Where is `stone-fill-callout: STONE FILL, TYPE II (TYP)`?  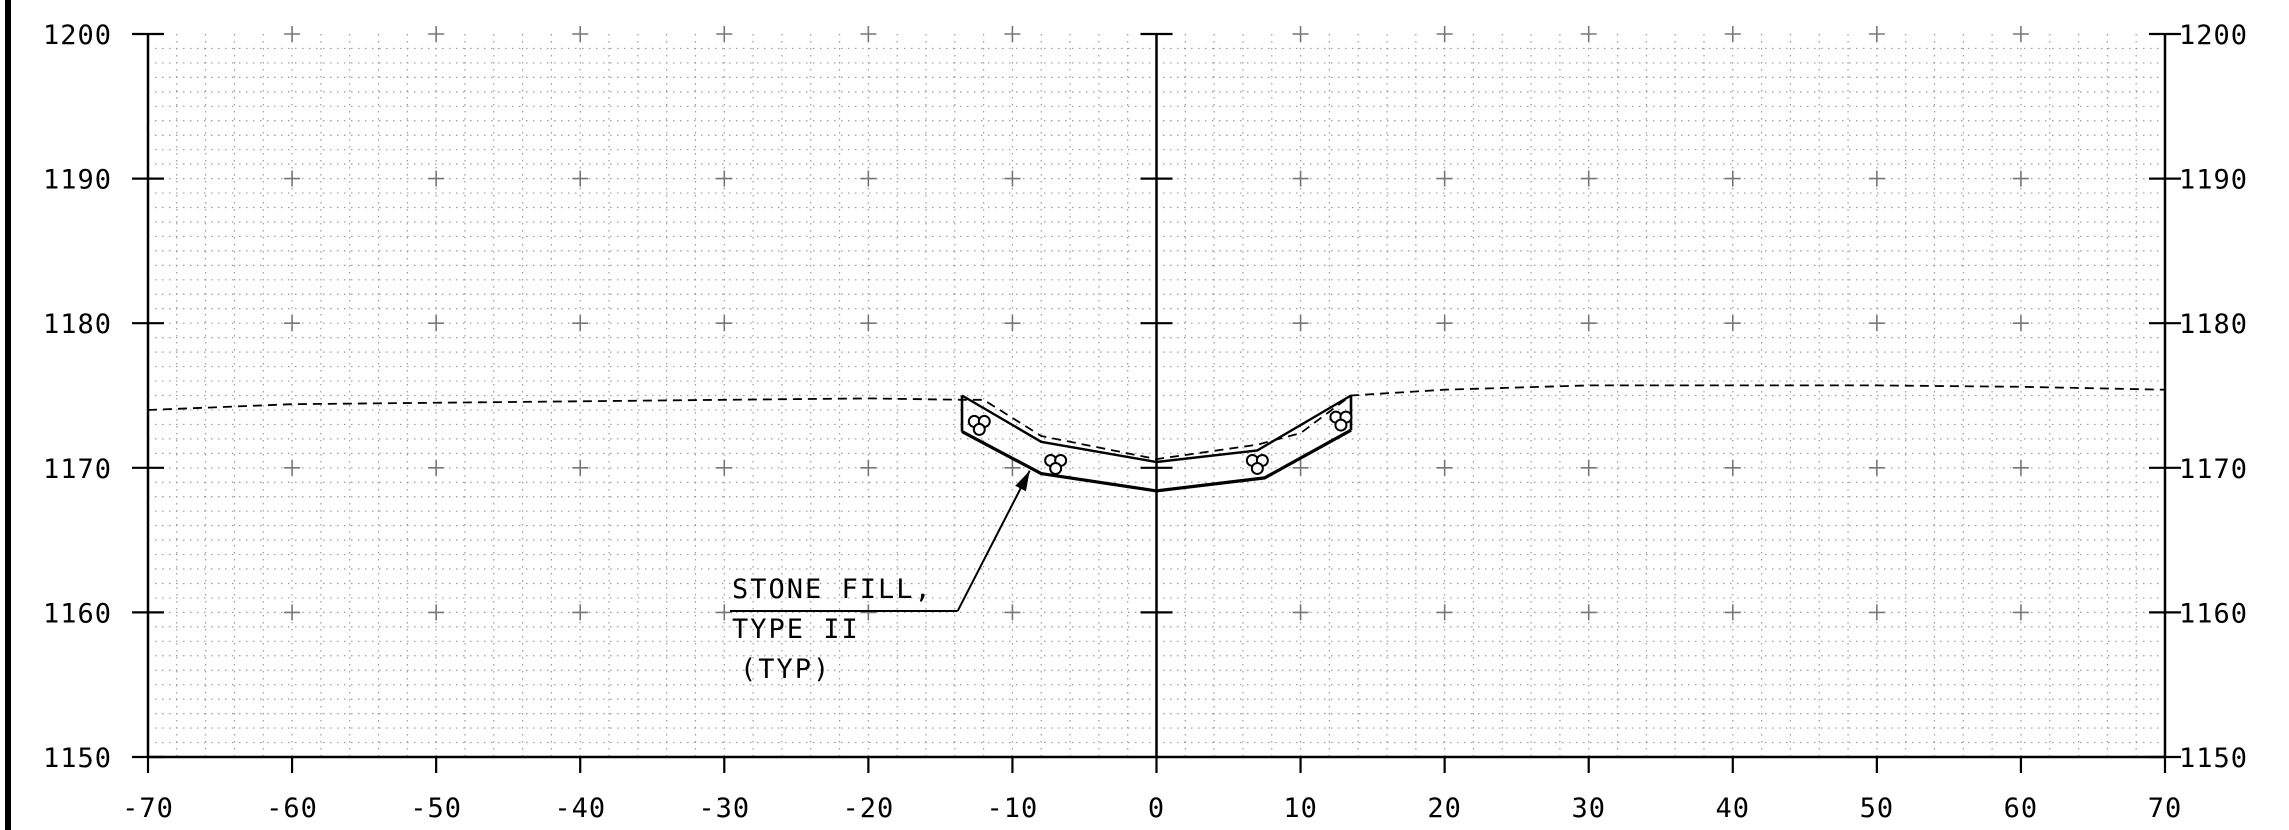
stone-fill-callout: STONE FILL, TYPE II (TYP) is located at coordinates (880, 577).